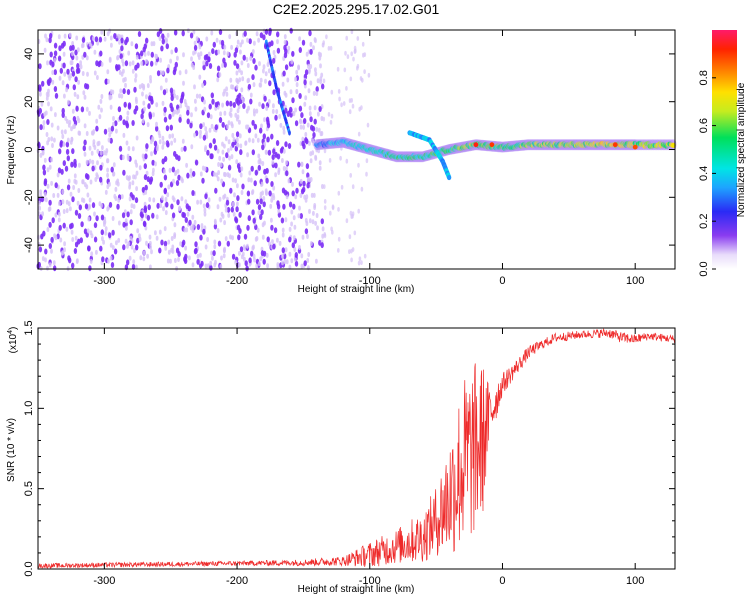  I want to click on snr-y-tick-label: 1.5, so click(29, 327).